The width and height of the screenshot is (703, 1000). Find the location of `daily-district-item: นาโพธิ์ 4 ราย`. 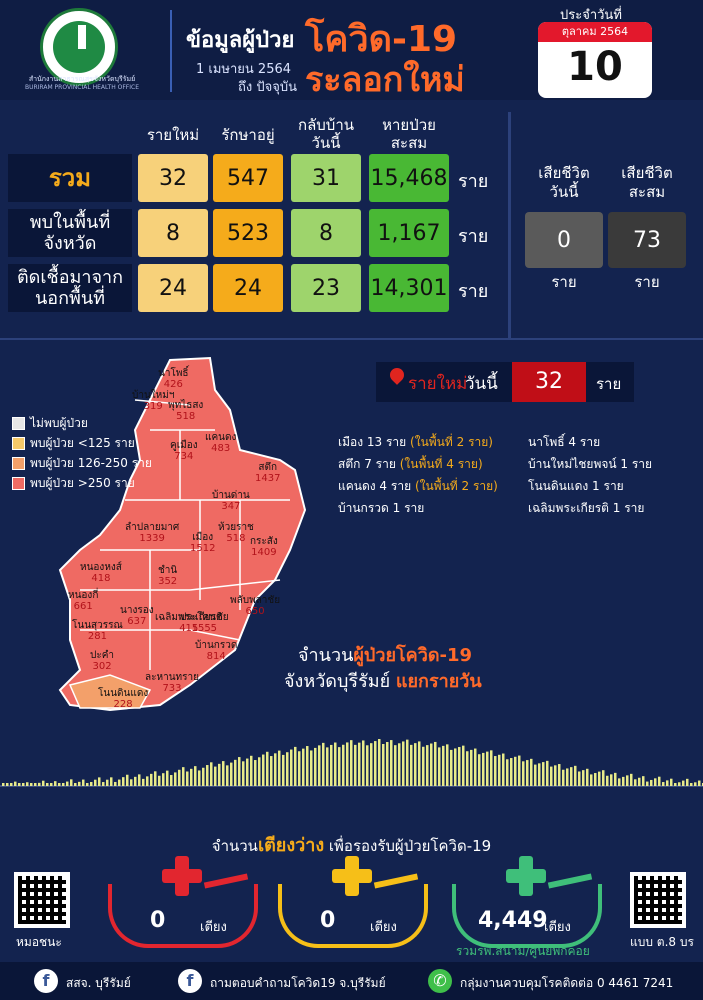

daily-district-item: นาโพธิ์ 4 ราย is located at coordinates (564, 442).